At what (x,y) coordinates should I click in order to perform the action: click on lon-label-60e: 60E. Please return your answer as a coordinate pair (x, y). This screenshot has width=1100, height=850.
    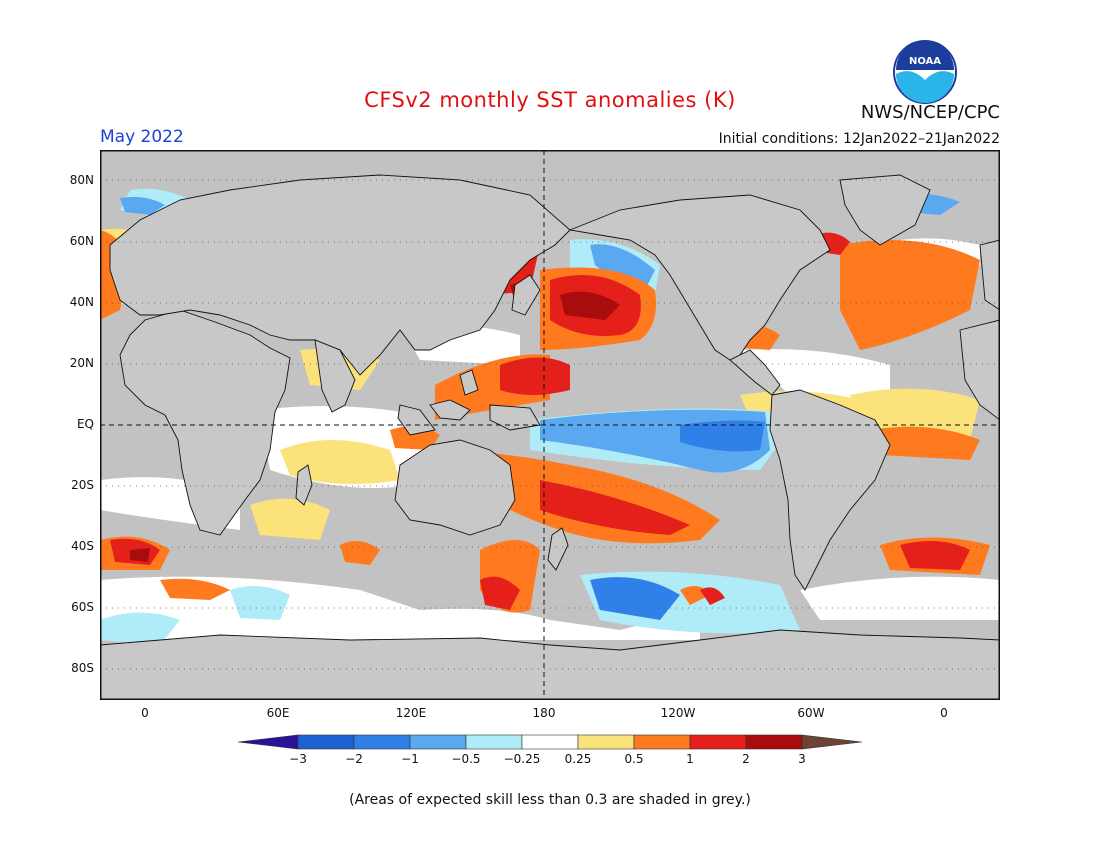
    Looking at the image, I should click on (278, 713).